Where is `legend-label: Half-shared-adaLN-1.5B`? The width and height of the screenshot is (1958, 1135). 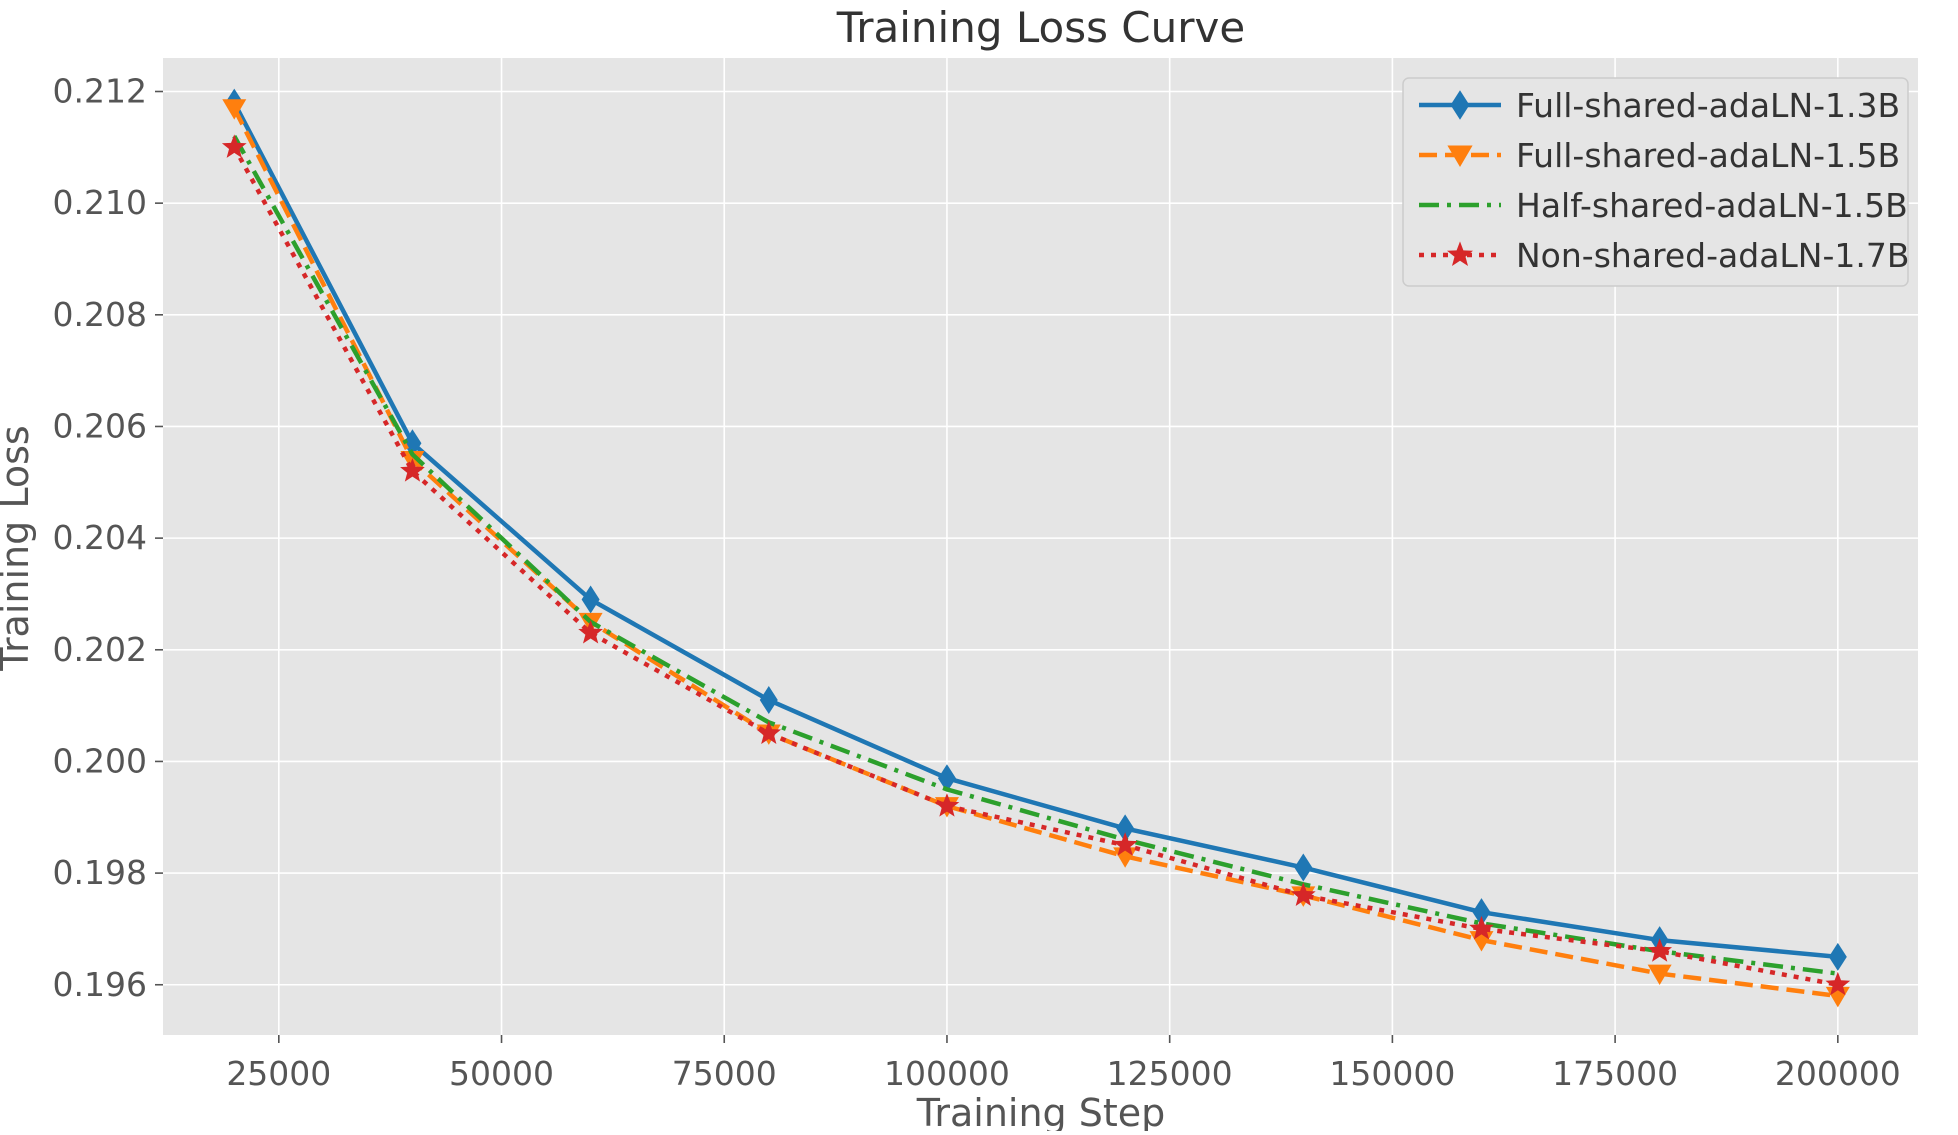
legend-label: Half-shared-adaLN-1.5B is located at coordinates (1712, 205).